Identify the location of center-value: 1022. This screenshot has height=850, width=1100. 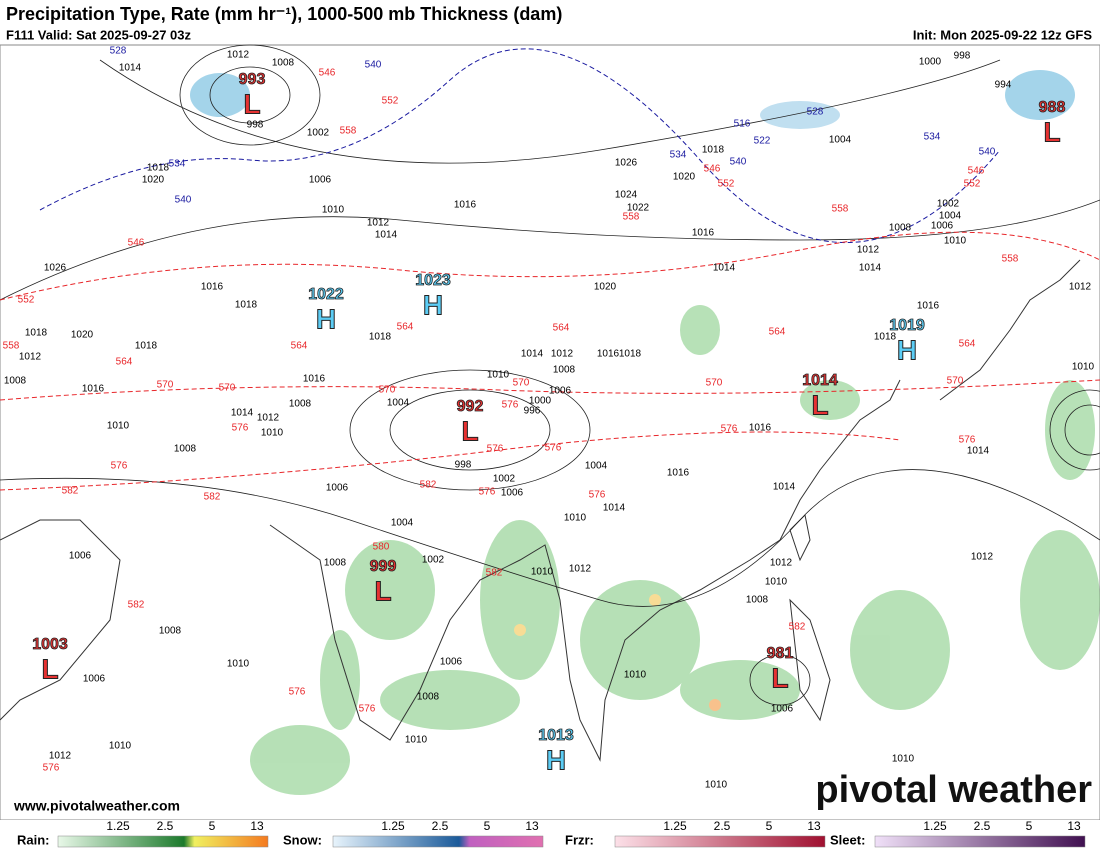
(326, 294).